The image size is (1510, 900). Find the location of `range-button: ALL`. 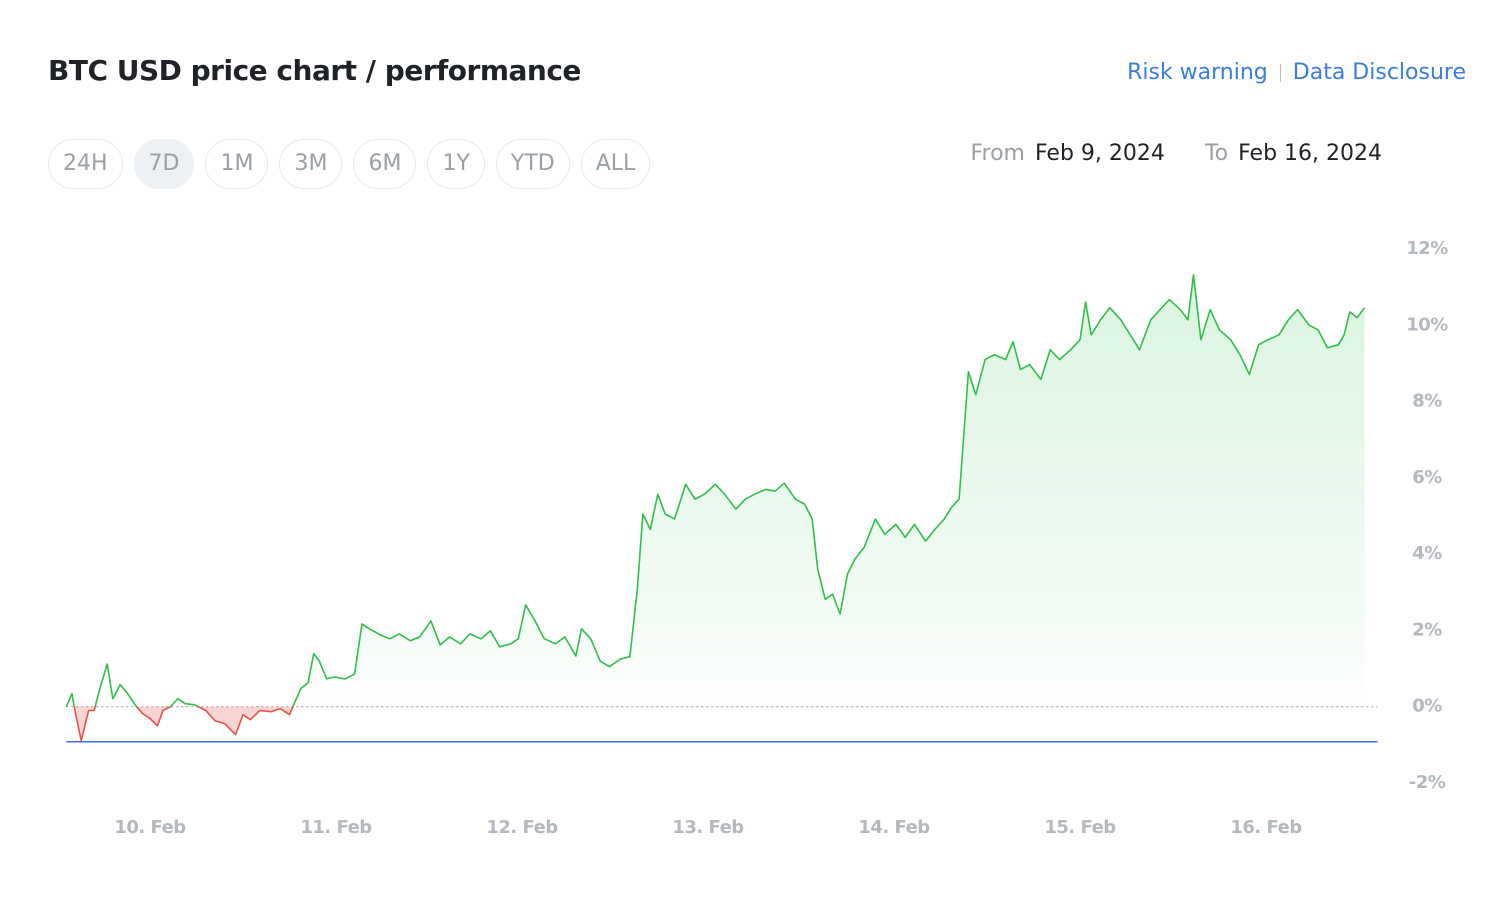

range-button: ALL is located at coordinates (615, 164).